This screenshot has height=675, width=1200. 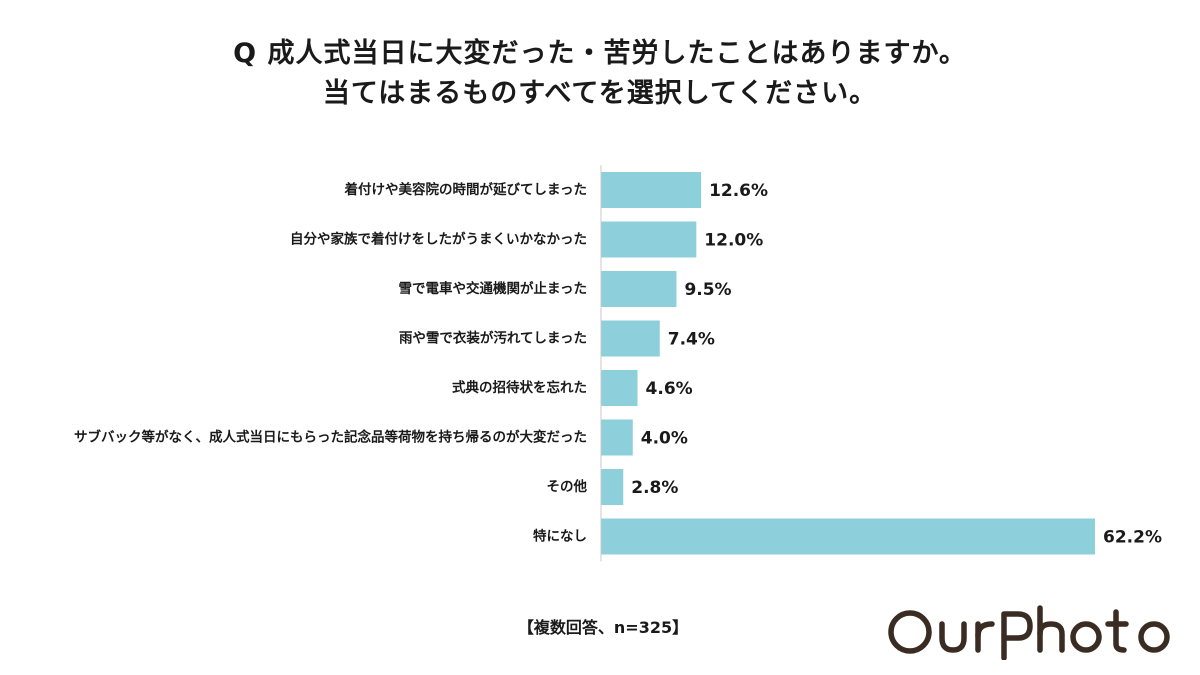 What do you see at coordinates (438, 239) in the screenshot?
I see `category-label-2: 自分や家族で着付けをしたがうまくいかなかった` at bounding box center [438, 239].